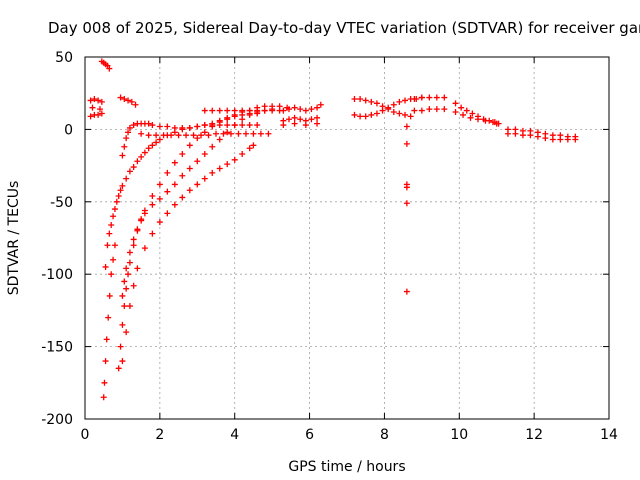 Image resolution: width=640 pixels, height=480 pixels. I want to click on series-s10, so click(188, 253).